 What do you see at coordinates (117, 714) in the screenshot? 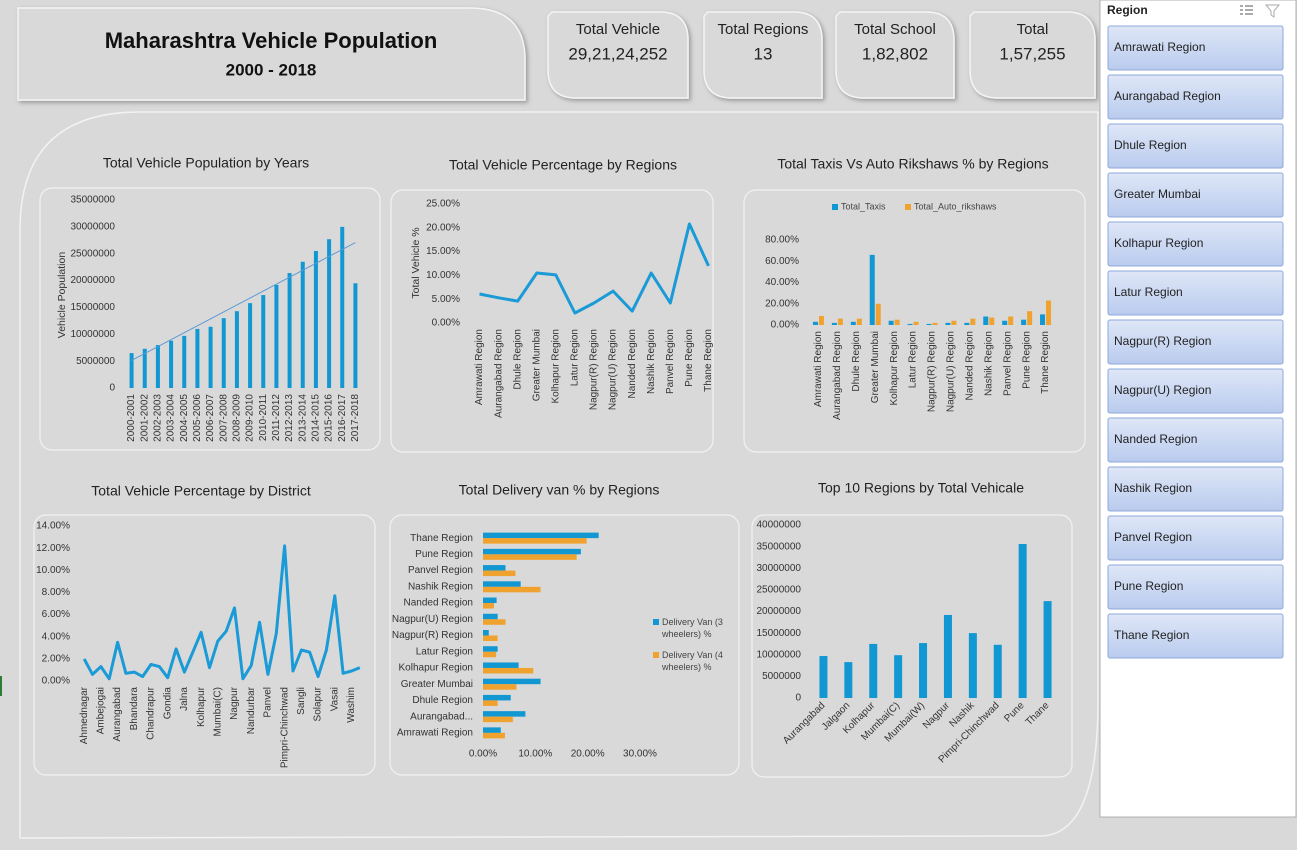
I see `x-tick-label: Aurangabad` at bounding box center [117, 714].